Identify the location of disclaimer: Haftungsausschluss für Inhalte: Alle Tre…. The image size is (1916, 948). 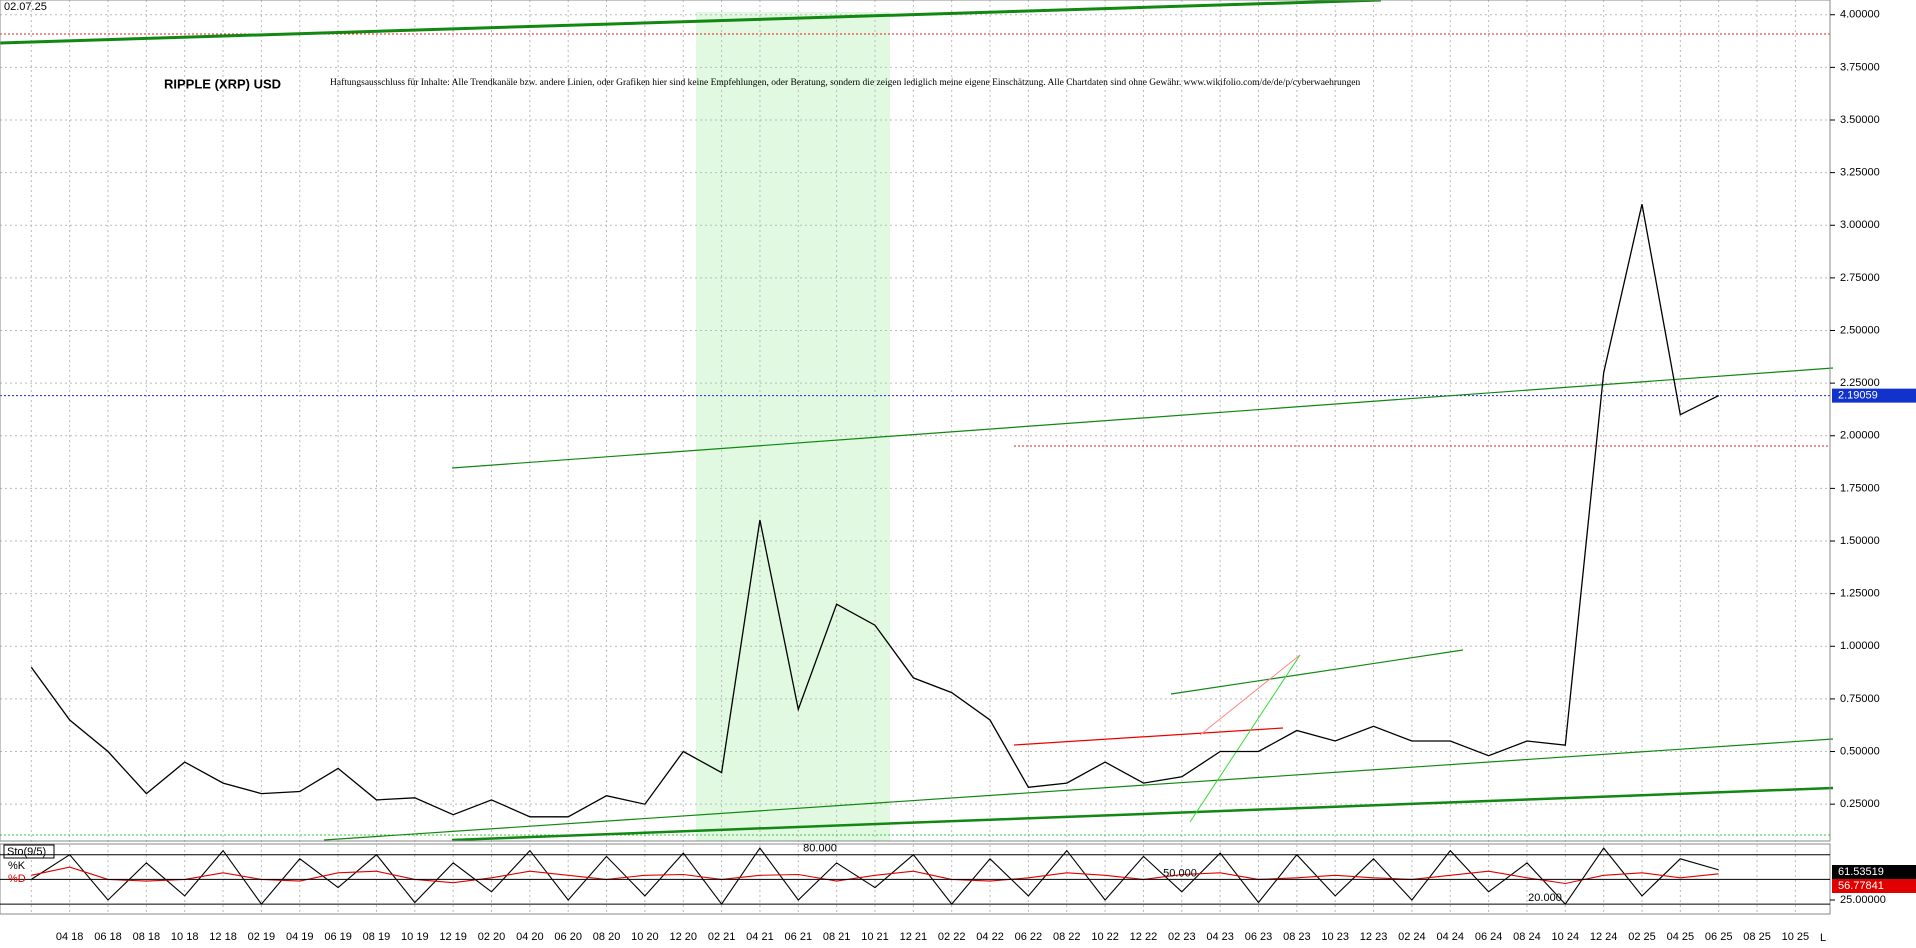
(845, 82).